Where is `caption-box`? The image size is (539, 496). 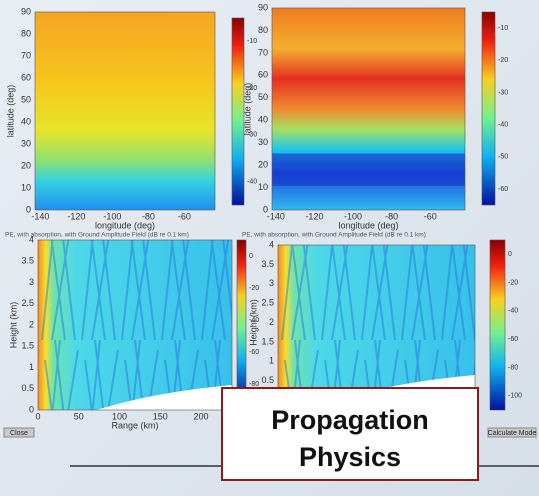
caption-box is located at coordinates (350, 434).